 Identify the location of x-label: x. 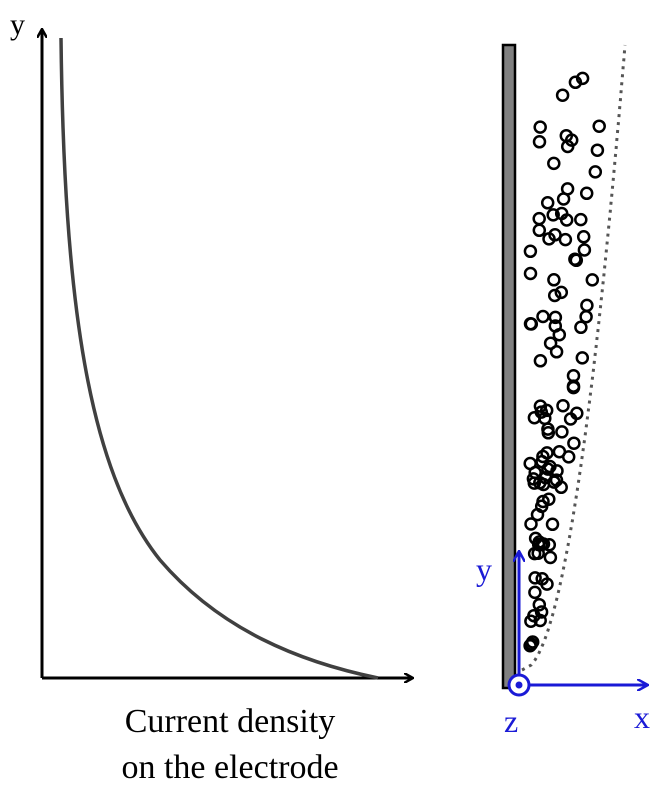
(642, 717).